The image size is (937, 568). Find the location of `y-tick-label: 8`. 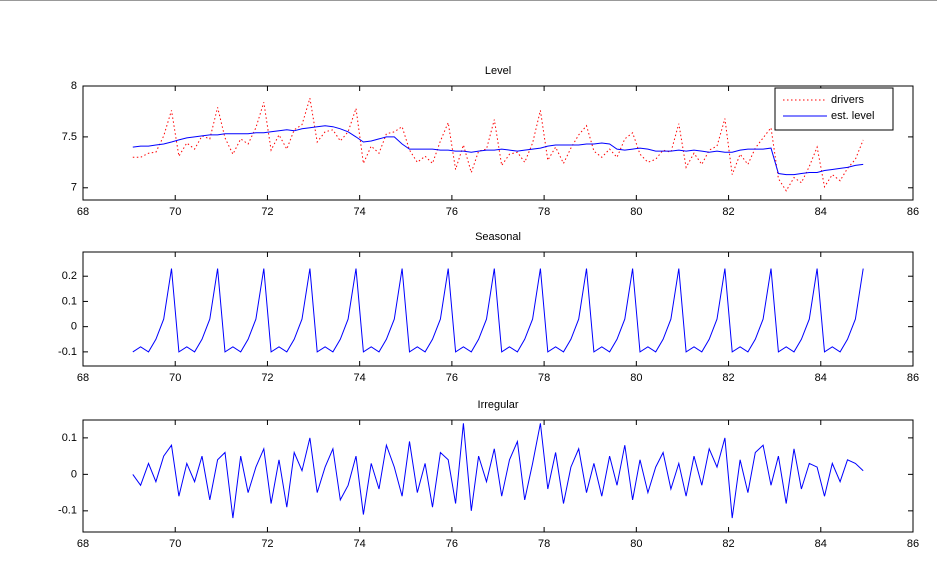

y-tick-label: 8 is located at coordinates (74, 86).